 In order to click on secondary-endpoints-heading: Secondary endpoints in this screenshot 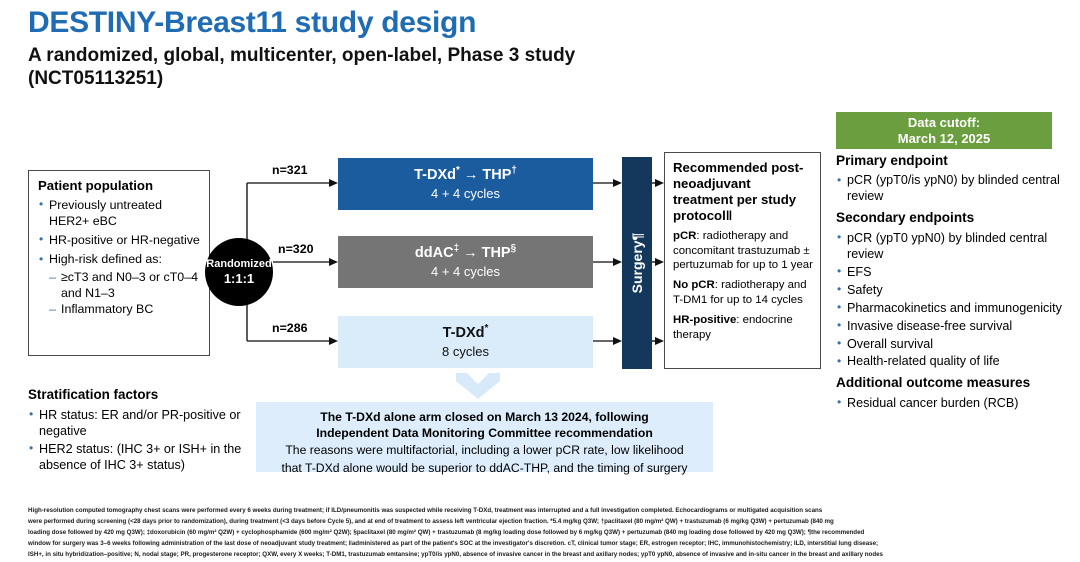, I will do `click(905, 218)`.